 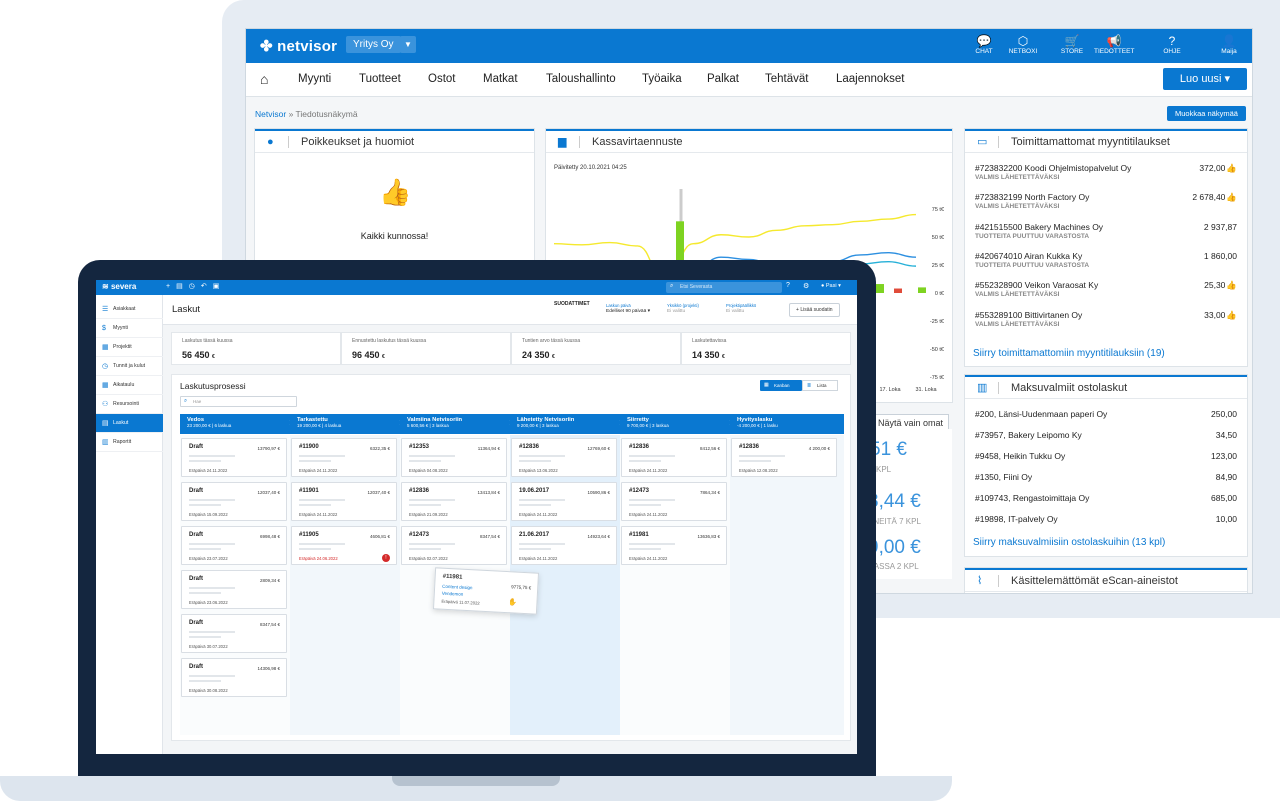 What do you see at coordinates (564, 457) in the screenshot?
I see `invoice-card: #12836 12769,60 € Eräpäivä 13.06.2022` at bounding box center [564, 457].